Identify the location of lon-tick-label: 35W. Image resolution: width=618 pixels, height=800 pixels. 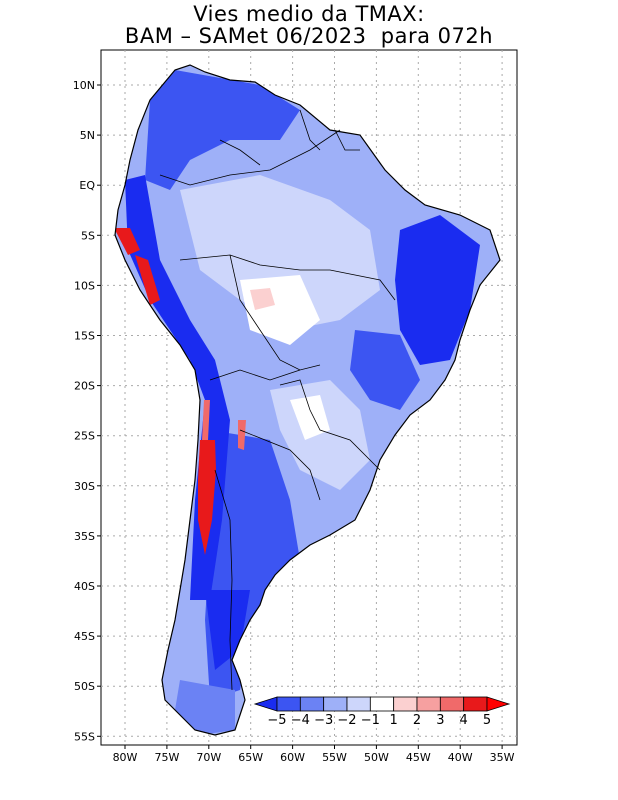
(502, 757).